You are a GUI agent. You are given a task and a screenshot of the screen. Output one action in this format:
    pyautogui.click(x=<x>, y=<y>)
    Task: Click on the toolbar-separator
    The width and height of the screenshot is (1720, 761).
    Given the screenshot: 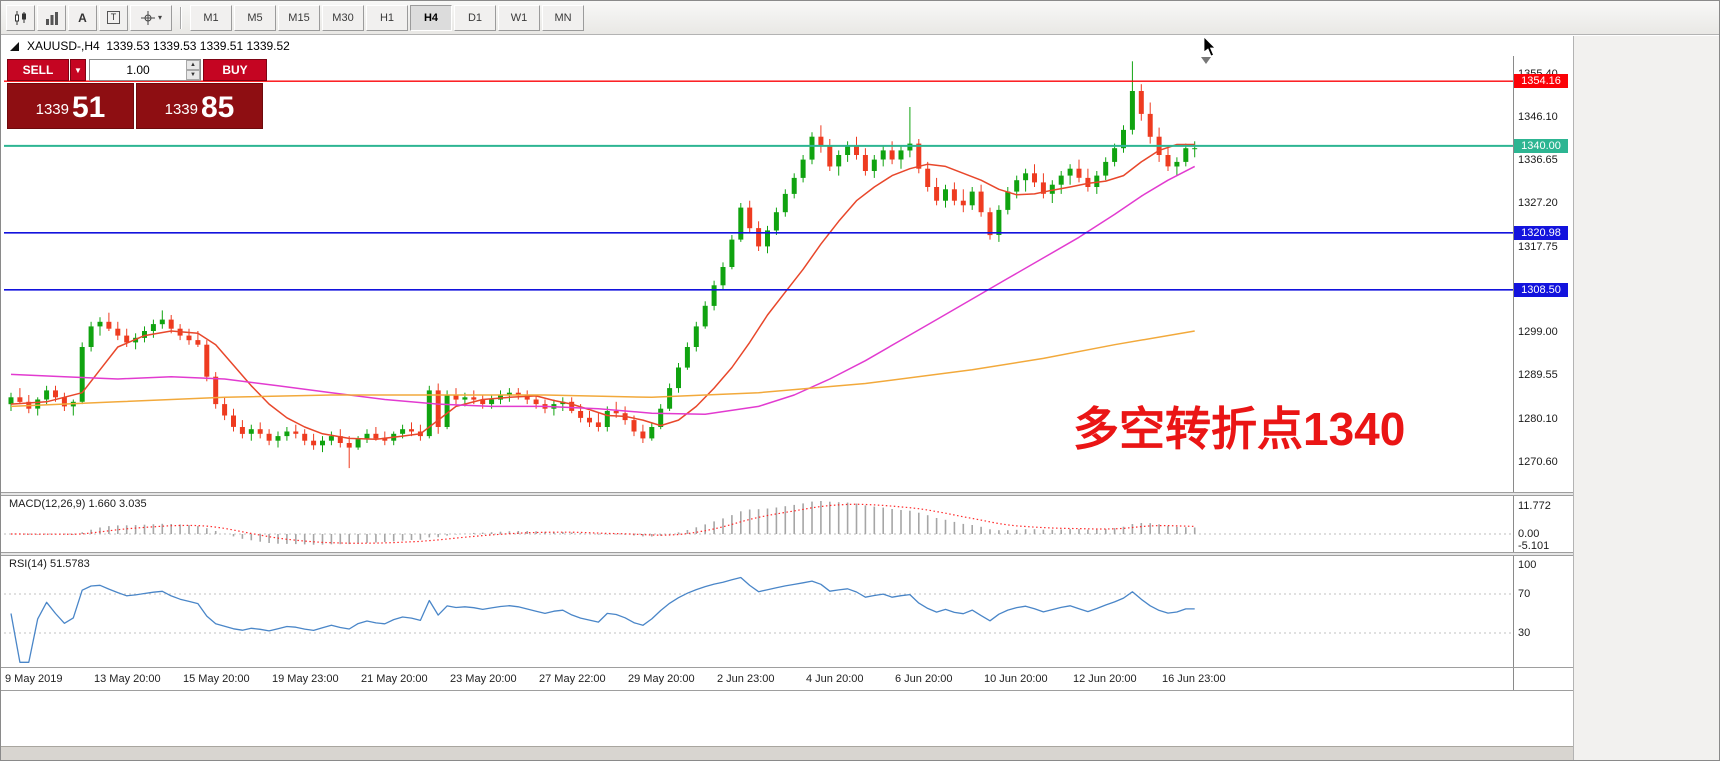 What is the action you would take?
    pyautogui.click(x=181, y=17)
    